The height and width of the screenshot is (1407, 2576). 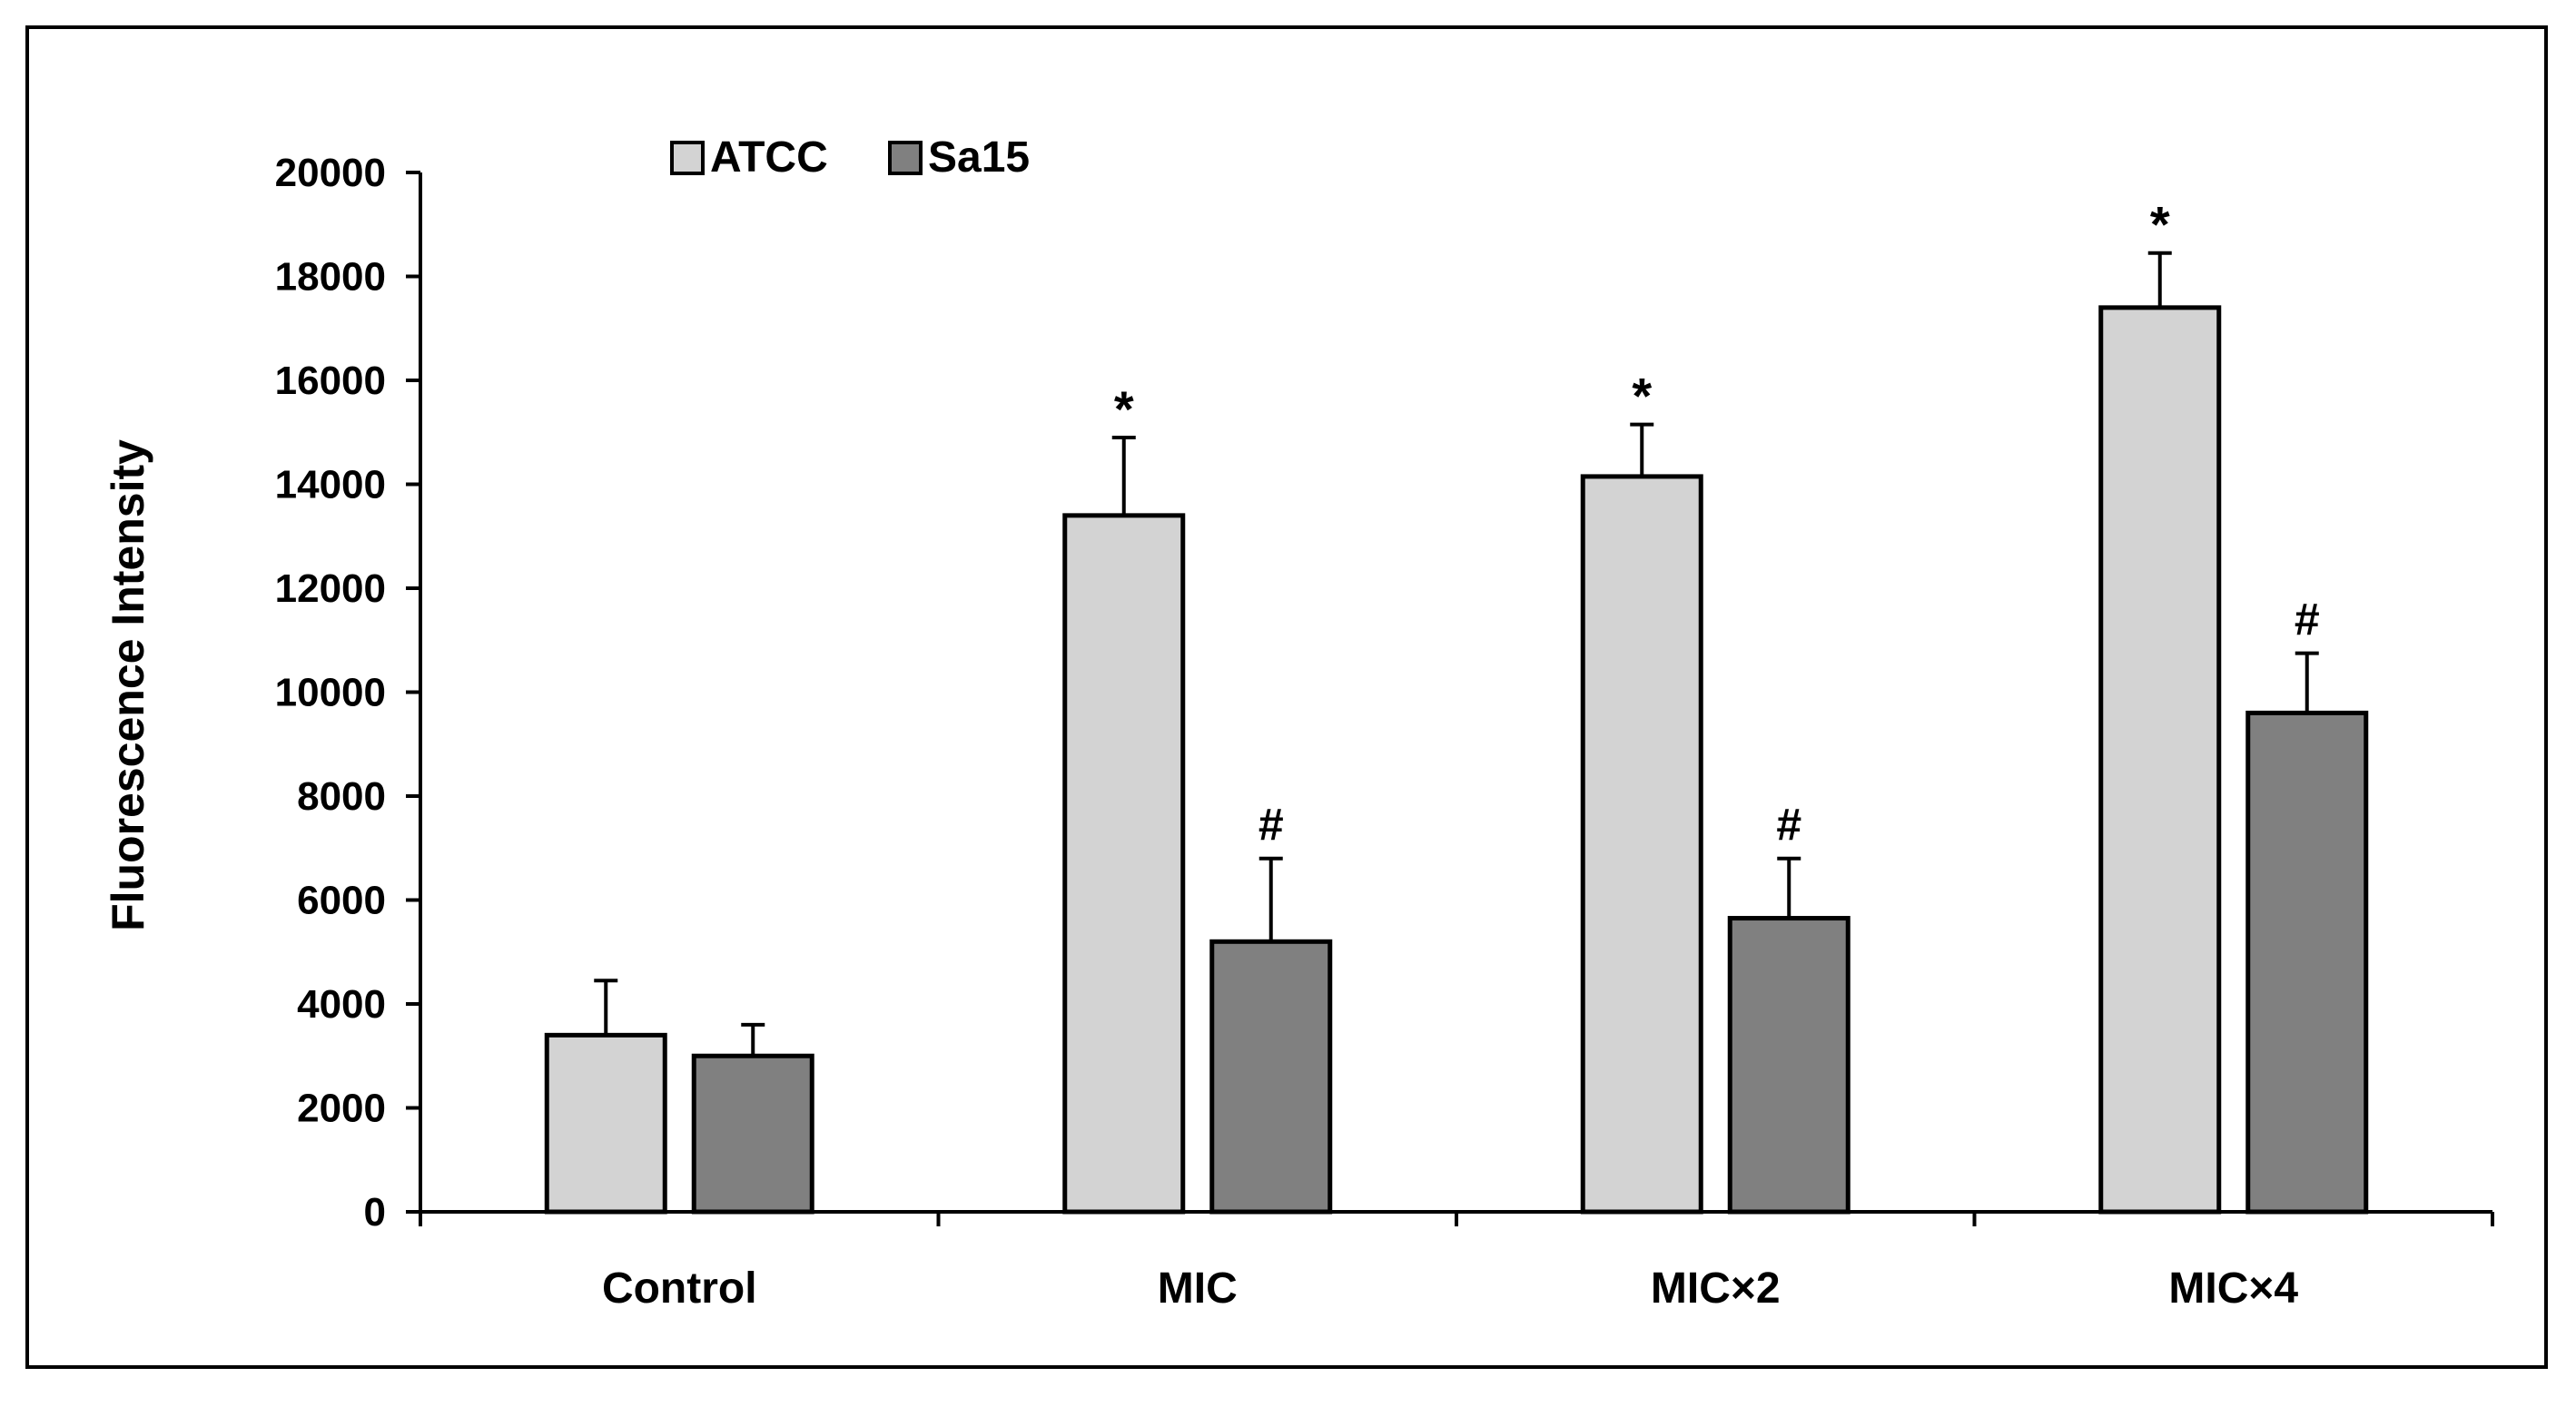 What do you see at coordinates (330, 277) in the screenshot?
I see `y-tick-label: 18000` at bounding box center [330, 277].